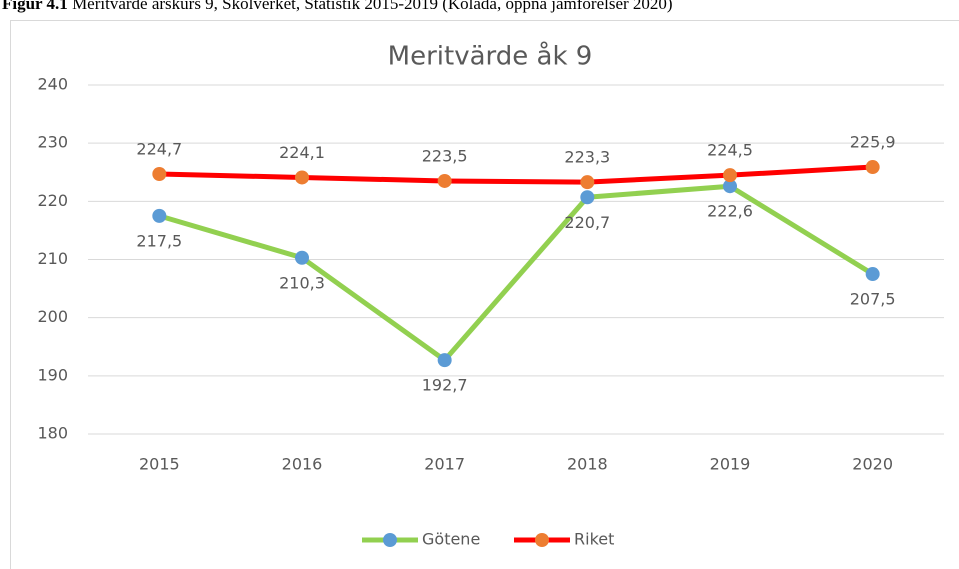 The height and width of the screenshot is (569, 959). I want to click on x-tick-label: 2018, so click(587, 464).